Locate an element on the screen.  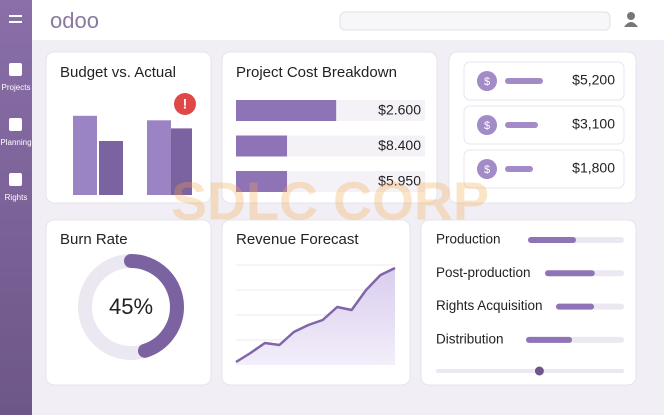
summary-value: $3,100 is located at coordinates (593, 124).